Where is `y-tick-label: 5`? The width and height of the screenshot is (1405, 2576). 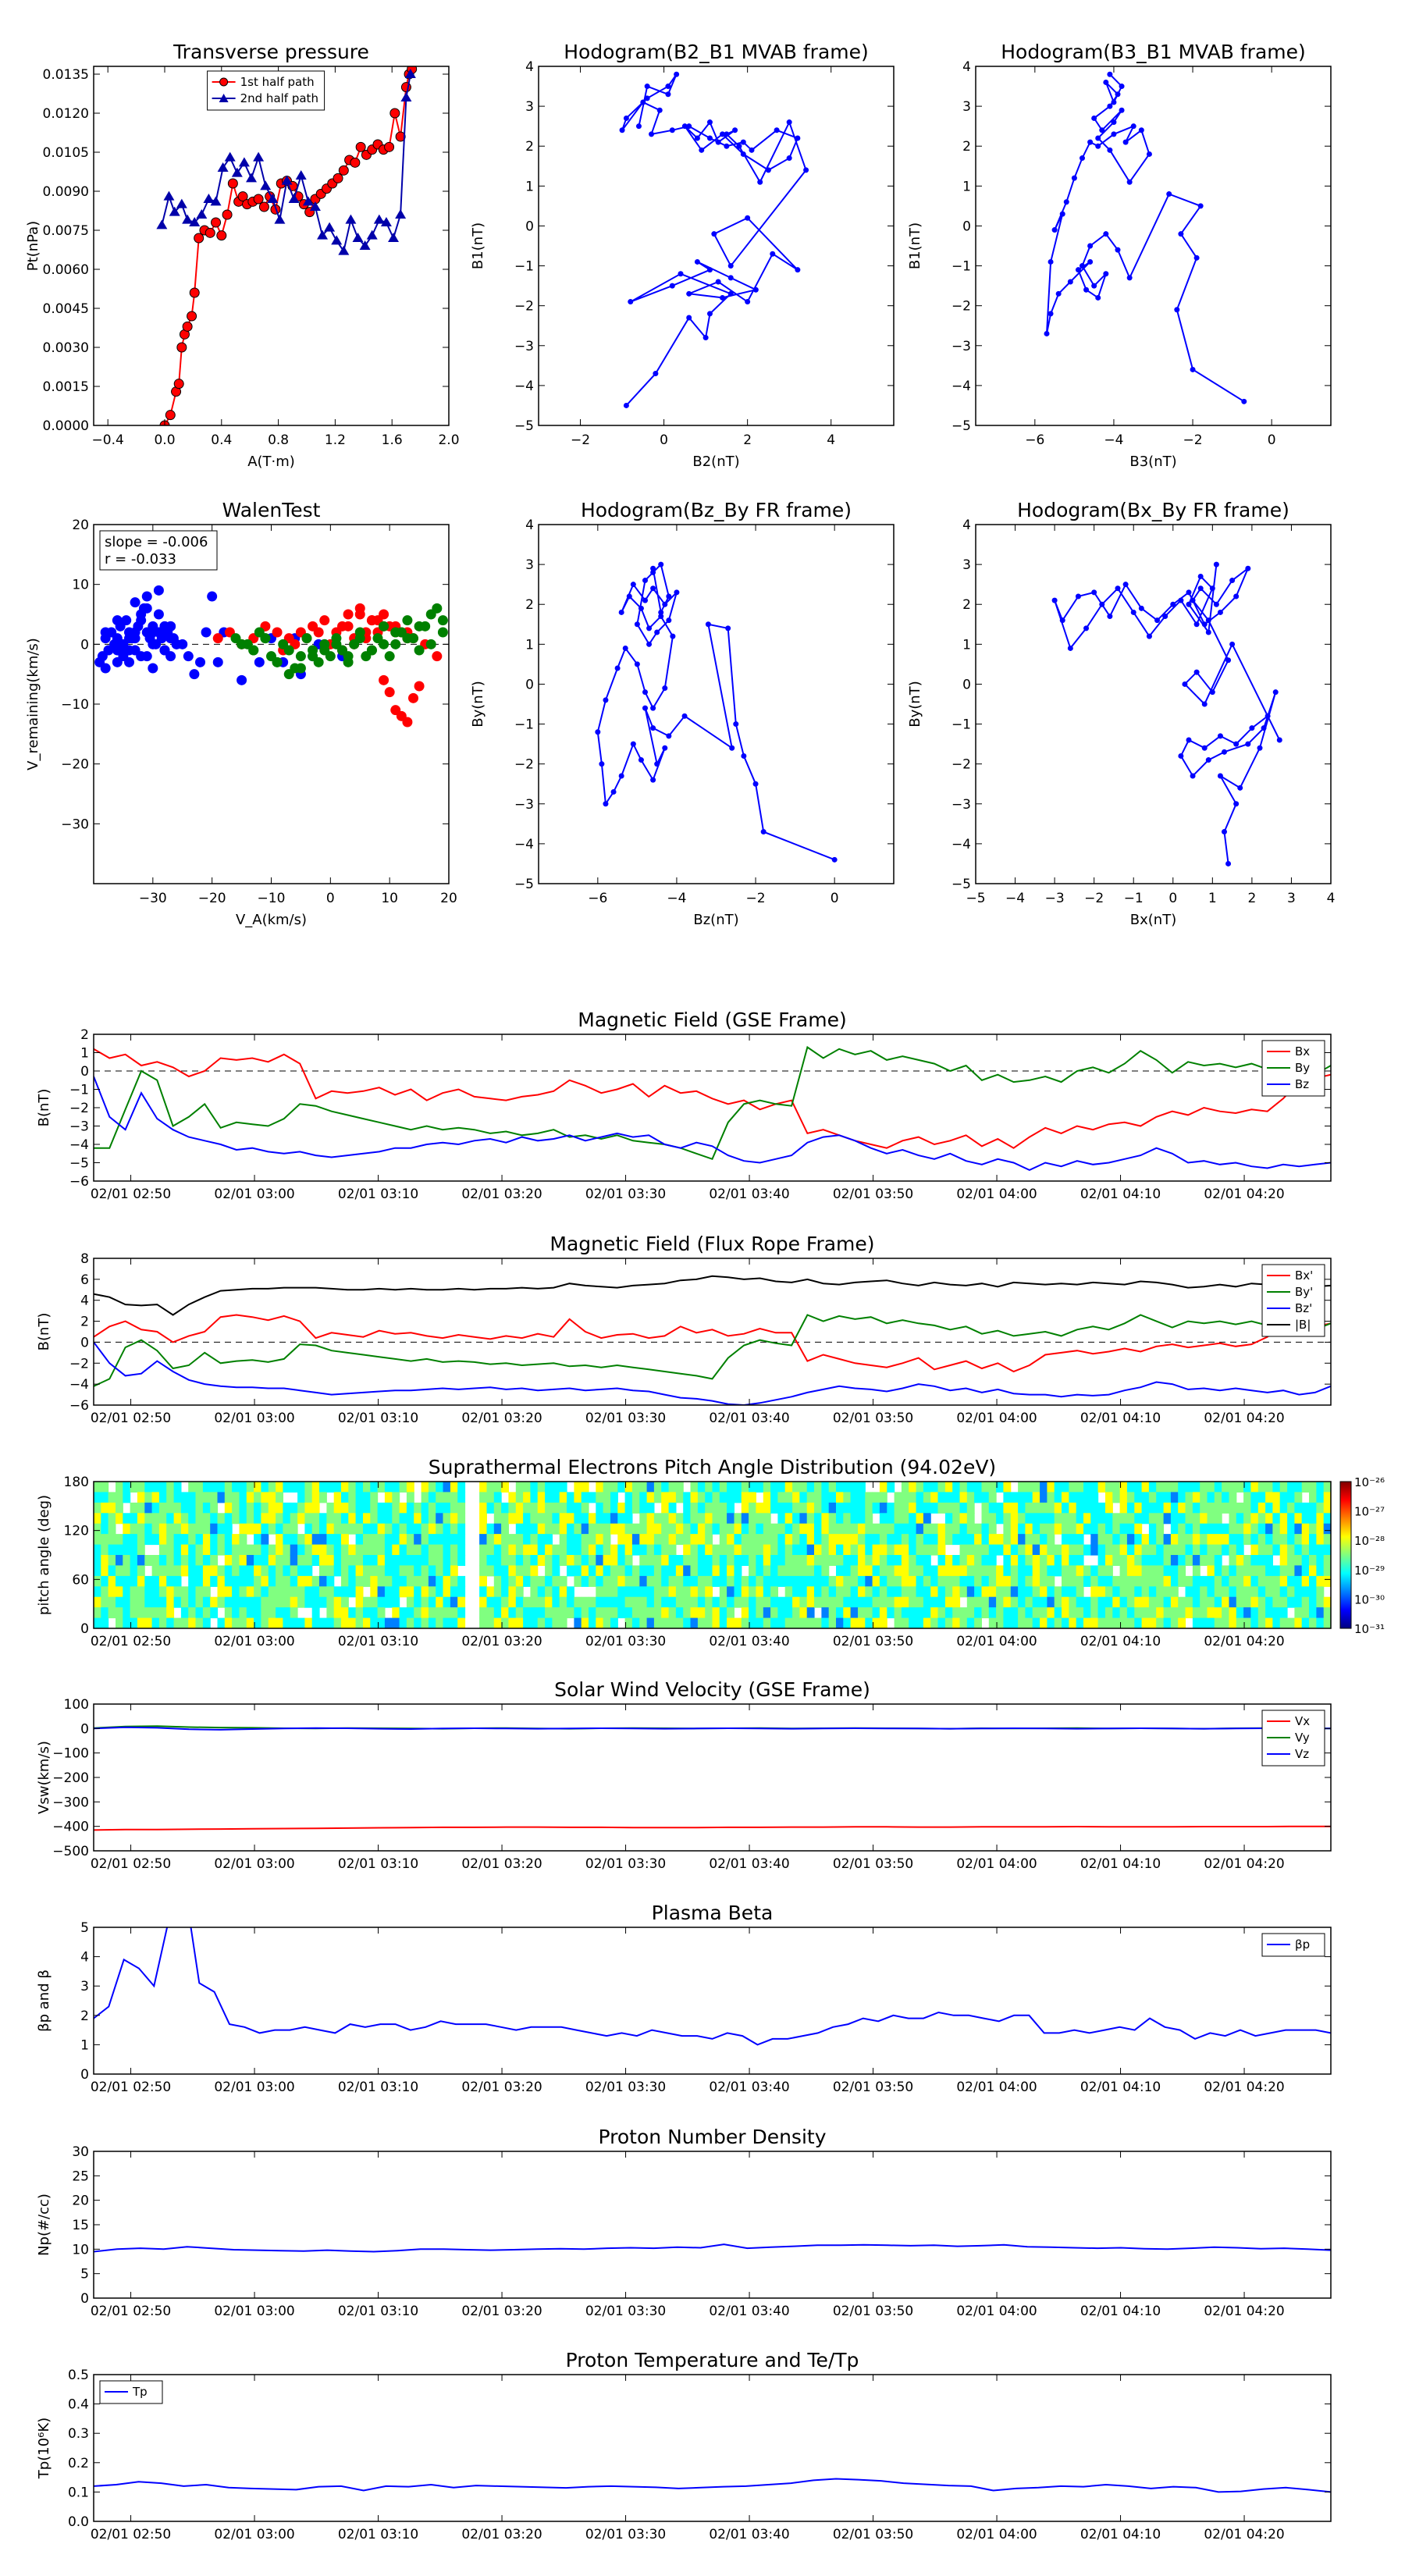
y-tick-label: 5 is located at coordinates (85, 1928).